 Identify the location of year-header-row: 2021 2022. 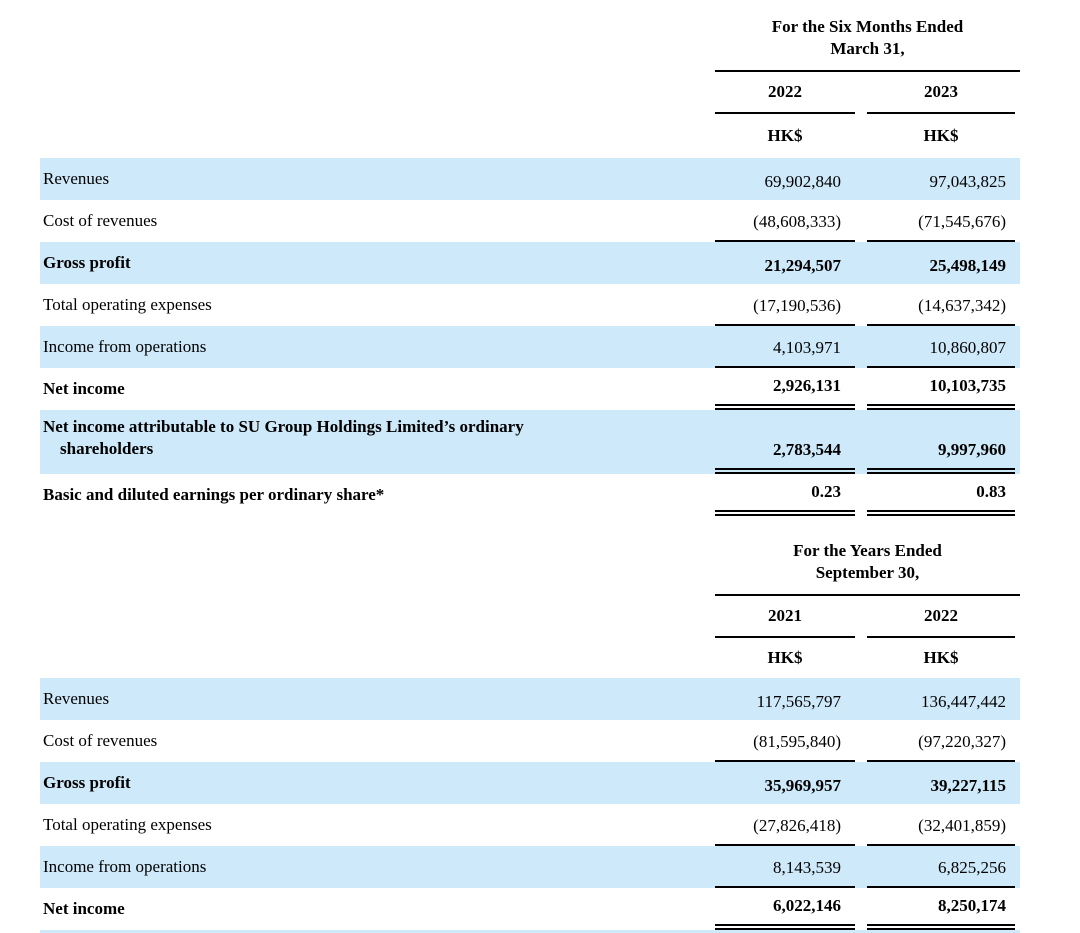
(530, 617).